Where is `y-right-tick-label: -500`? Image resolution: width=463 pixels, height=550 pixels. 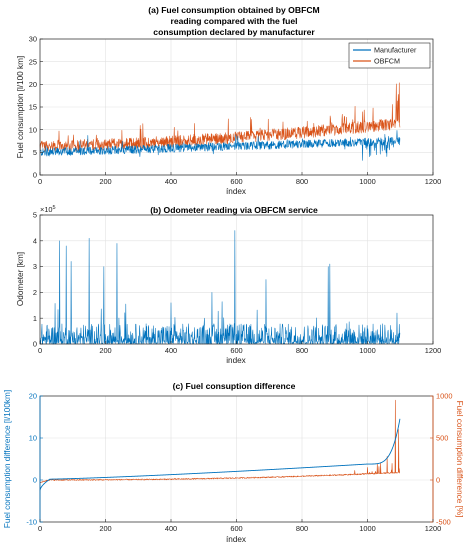
y-right-tick-label: -500 is located at coordinates (443, 522).